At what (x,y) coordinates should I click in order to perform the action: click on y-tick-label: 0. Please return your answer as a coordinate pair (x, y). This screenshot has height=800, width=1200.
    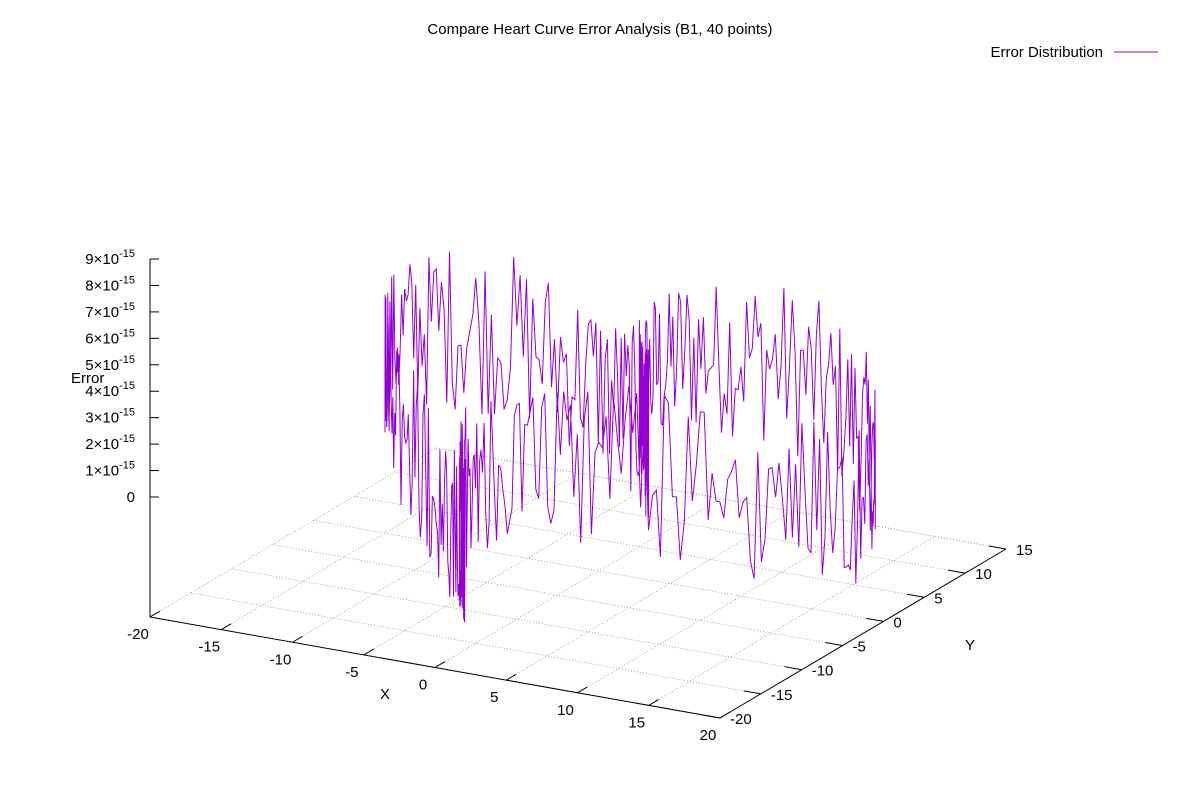
    Looking at the image, I should click on (897, 622).